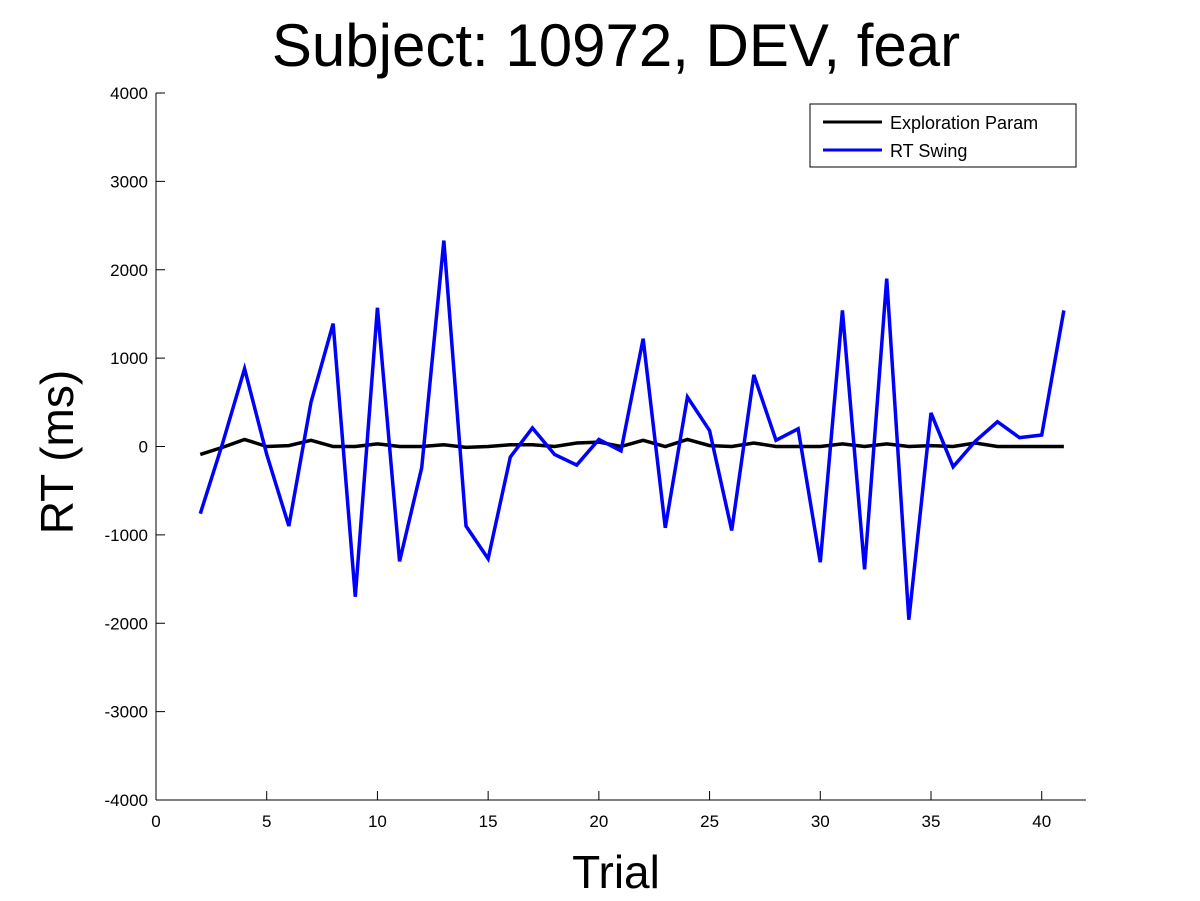  I want to click on chart-title: Subject: 10972, DEV, fear, so click(616, 45).